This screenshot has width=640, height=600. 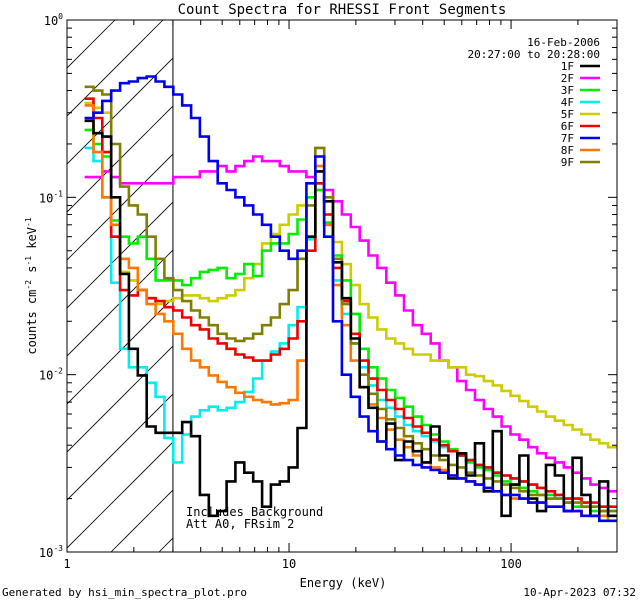 I want to click on time-range-label: 20:27:00 to 20:28:00, so click(x=534, y=54).